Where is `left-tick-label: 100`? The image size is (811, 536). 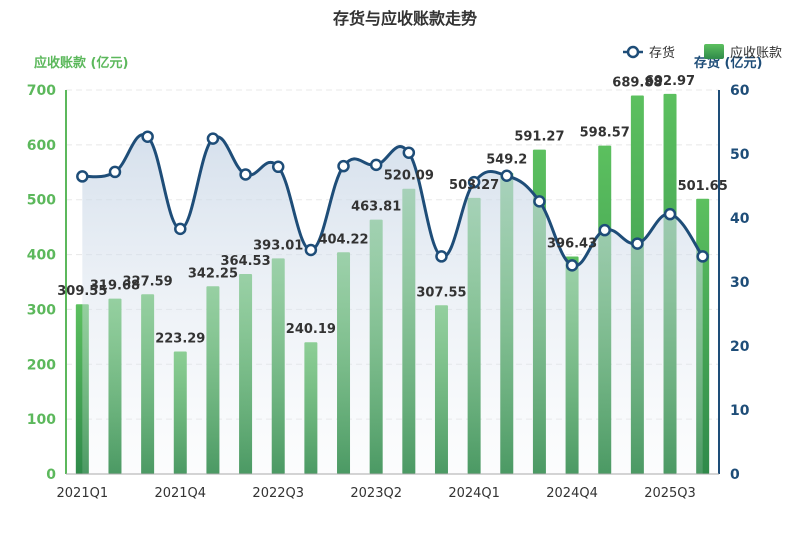 left-tick-label: 100 is located at coordinates (41, 420).